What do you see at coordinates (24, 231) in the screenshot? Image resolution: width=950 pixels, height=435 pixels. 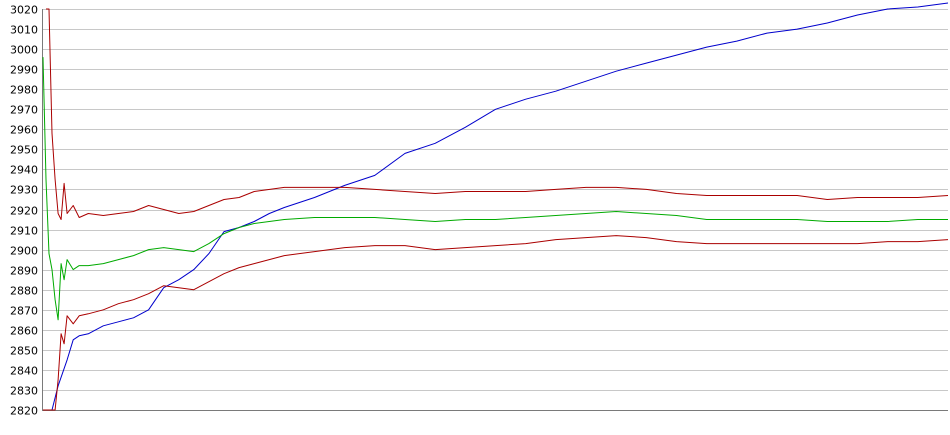 I see `y-tick-label: 2910` at bounding box center [24, 231].